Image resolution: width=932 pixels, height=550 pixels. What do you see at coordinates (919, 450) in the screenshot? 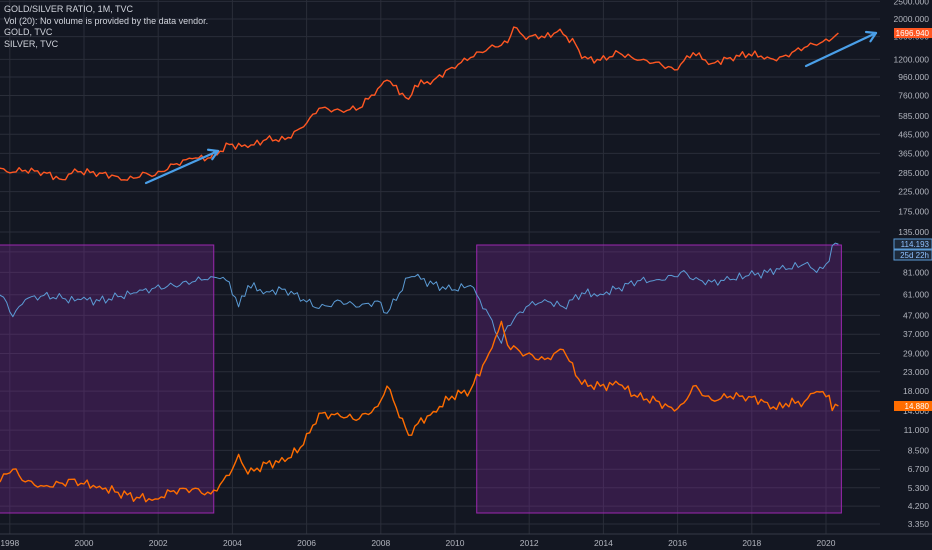
I see `y-tick-label: 8.500` at bounding box center [919, 450].